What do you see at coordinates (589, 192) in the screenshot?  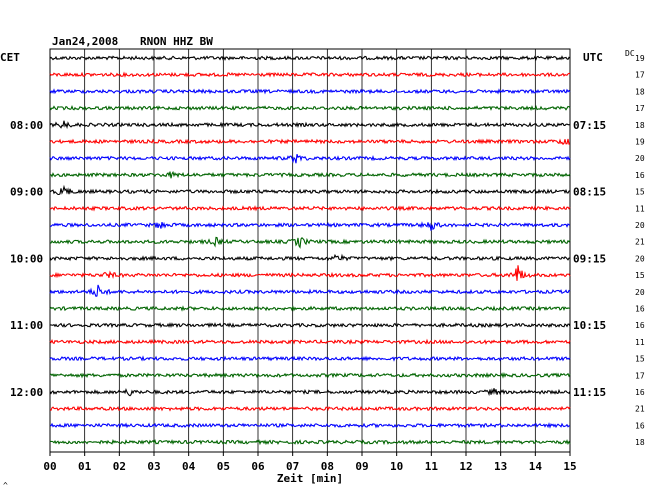 I see `right-time-label: 08:15` at bounding box center [589, 192].